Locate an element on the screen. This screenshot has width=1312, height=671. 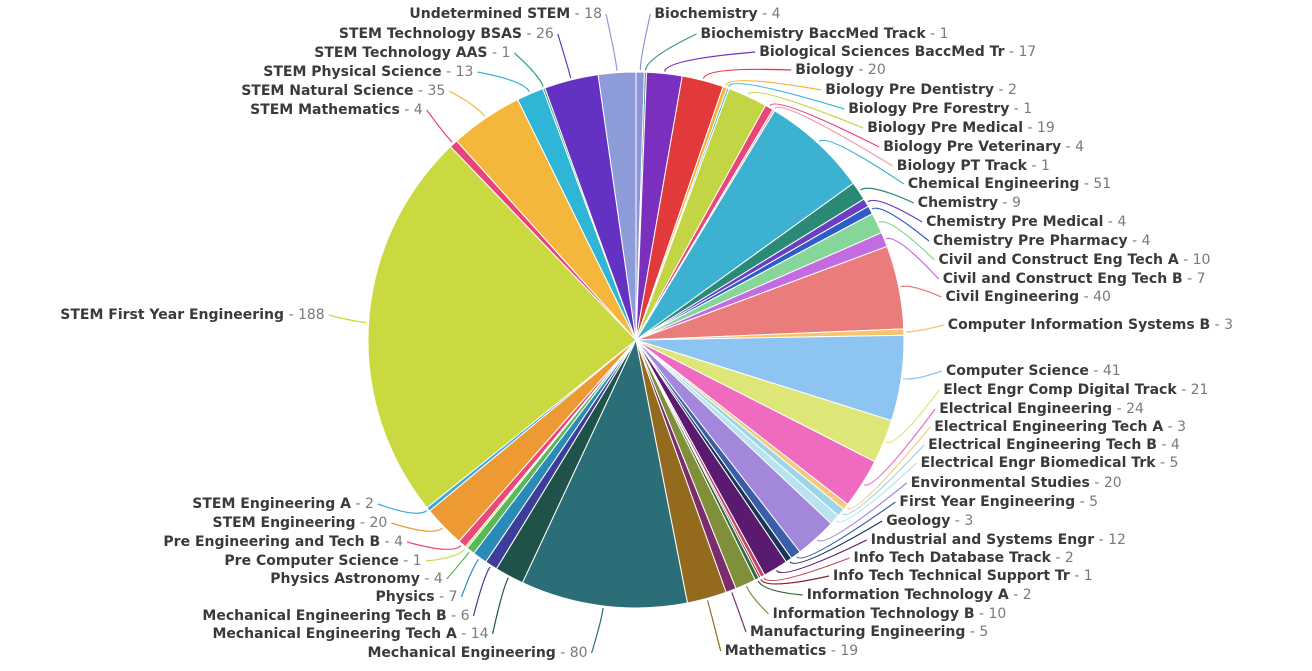
leader-line-mechanical-engineering-tech-a is located at coordinates (500, 606).